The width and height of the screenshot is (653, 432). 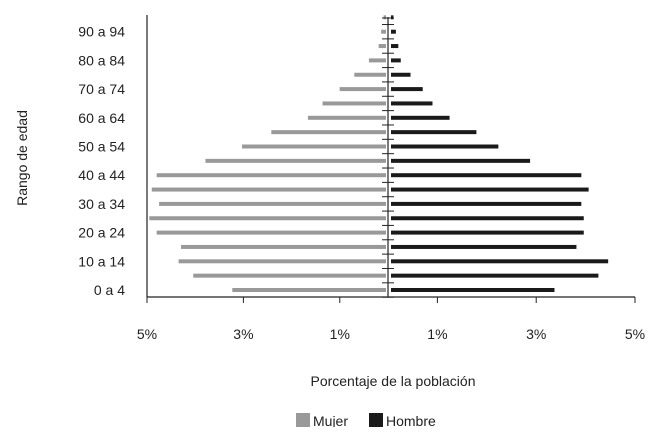 I want to click on y-tick-label: 10 a 14, so click(x=101, y=261).